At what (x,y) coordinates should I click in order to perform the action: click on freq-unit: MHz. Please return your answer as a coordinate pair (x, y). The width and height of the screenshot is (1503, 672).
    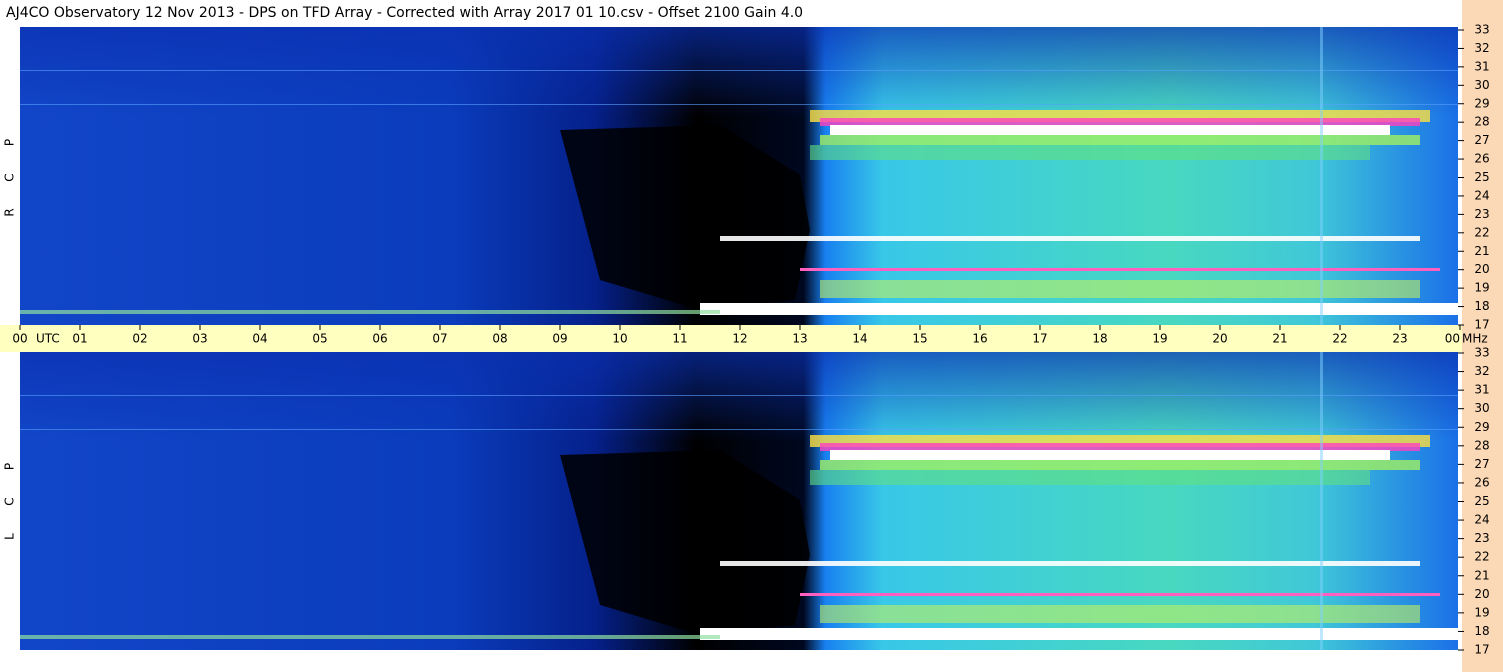
    Looking at the image, I should click on (1475, 339).